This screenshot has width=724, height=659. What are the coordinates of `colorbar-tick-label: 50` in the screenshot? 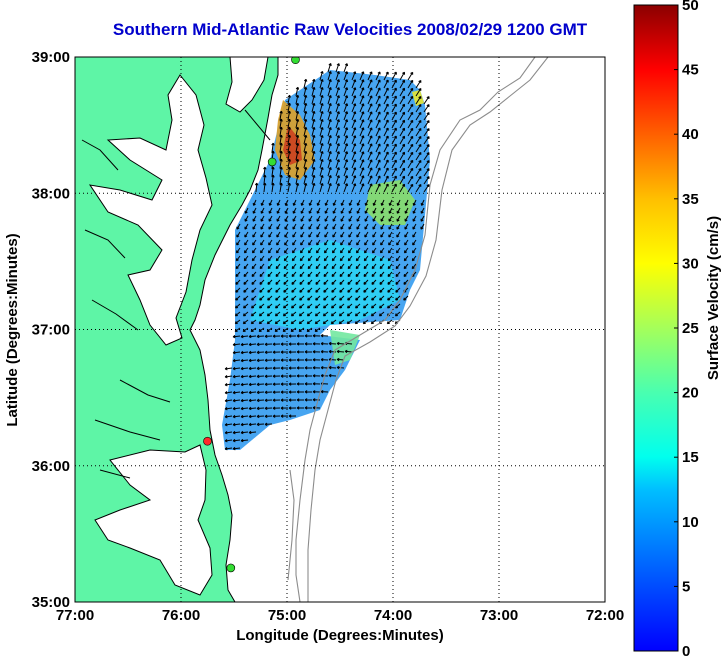 It's located at (690, 7).